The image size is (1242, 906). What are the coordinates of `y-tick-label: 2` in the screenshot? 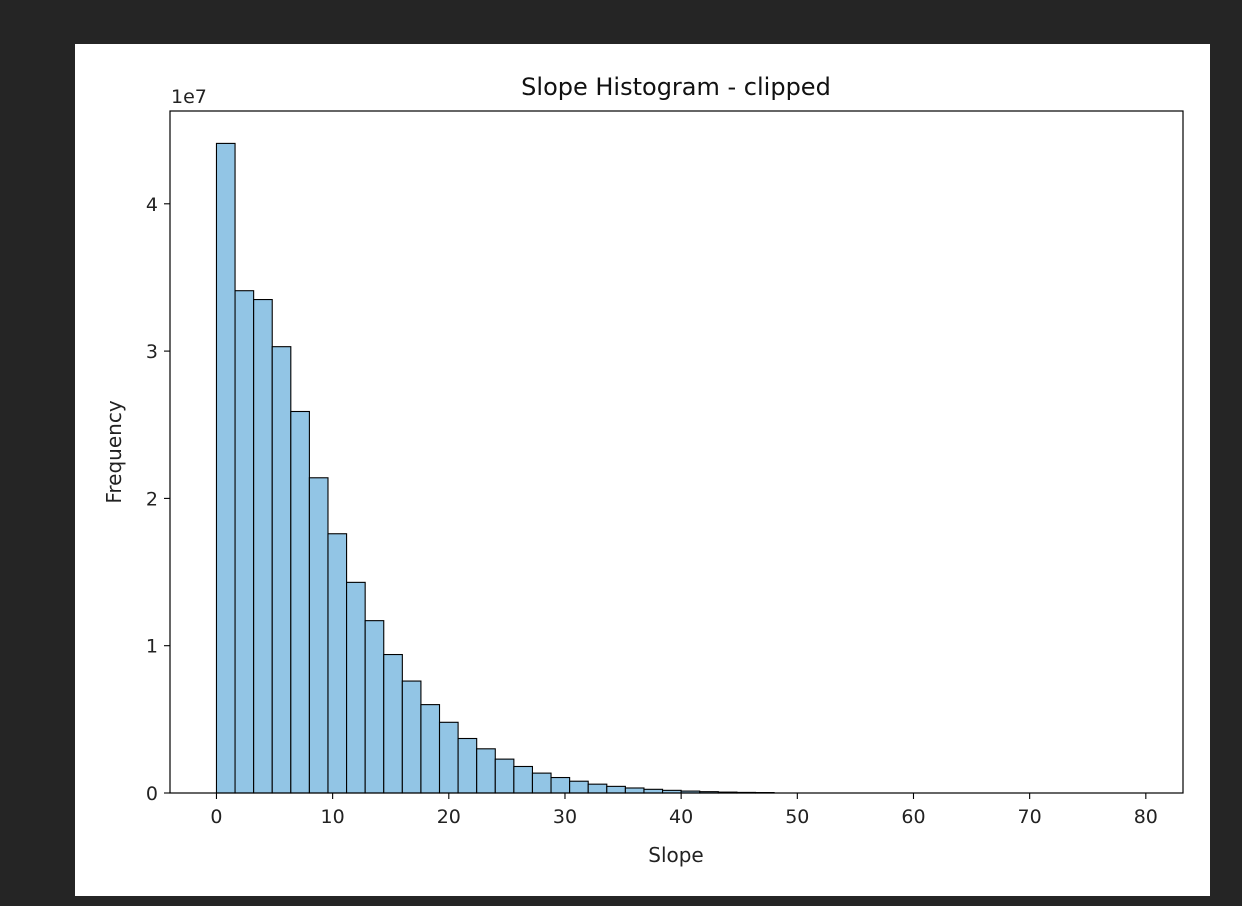 It's located at (152, 499).